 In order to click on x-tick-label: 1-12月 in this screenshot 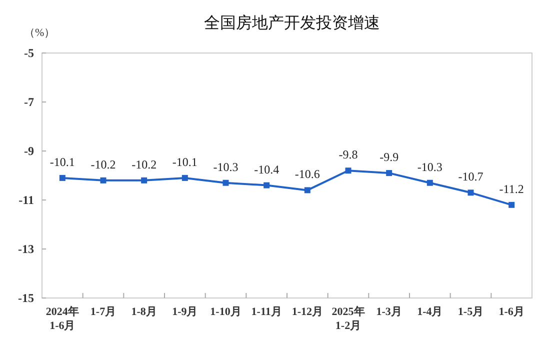, I will do `click(308, 312)`.